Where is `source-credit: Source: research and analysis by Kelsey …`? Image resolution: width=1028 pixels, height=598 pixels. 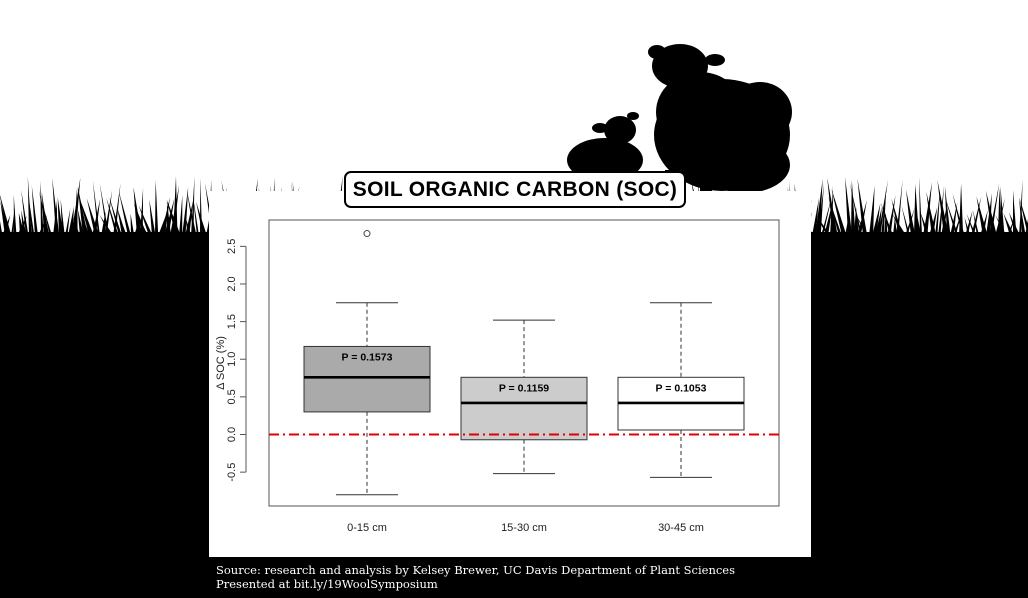
source-credit: Source: research and analysis by Kelsey … is located at coordinates (476, 570).